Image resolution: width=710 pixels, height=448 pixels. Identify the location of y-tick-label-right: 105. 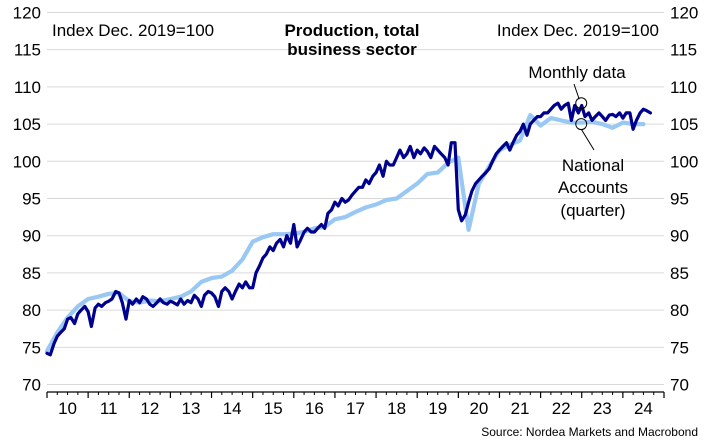
(684, 124).